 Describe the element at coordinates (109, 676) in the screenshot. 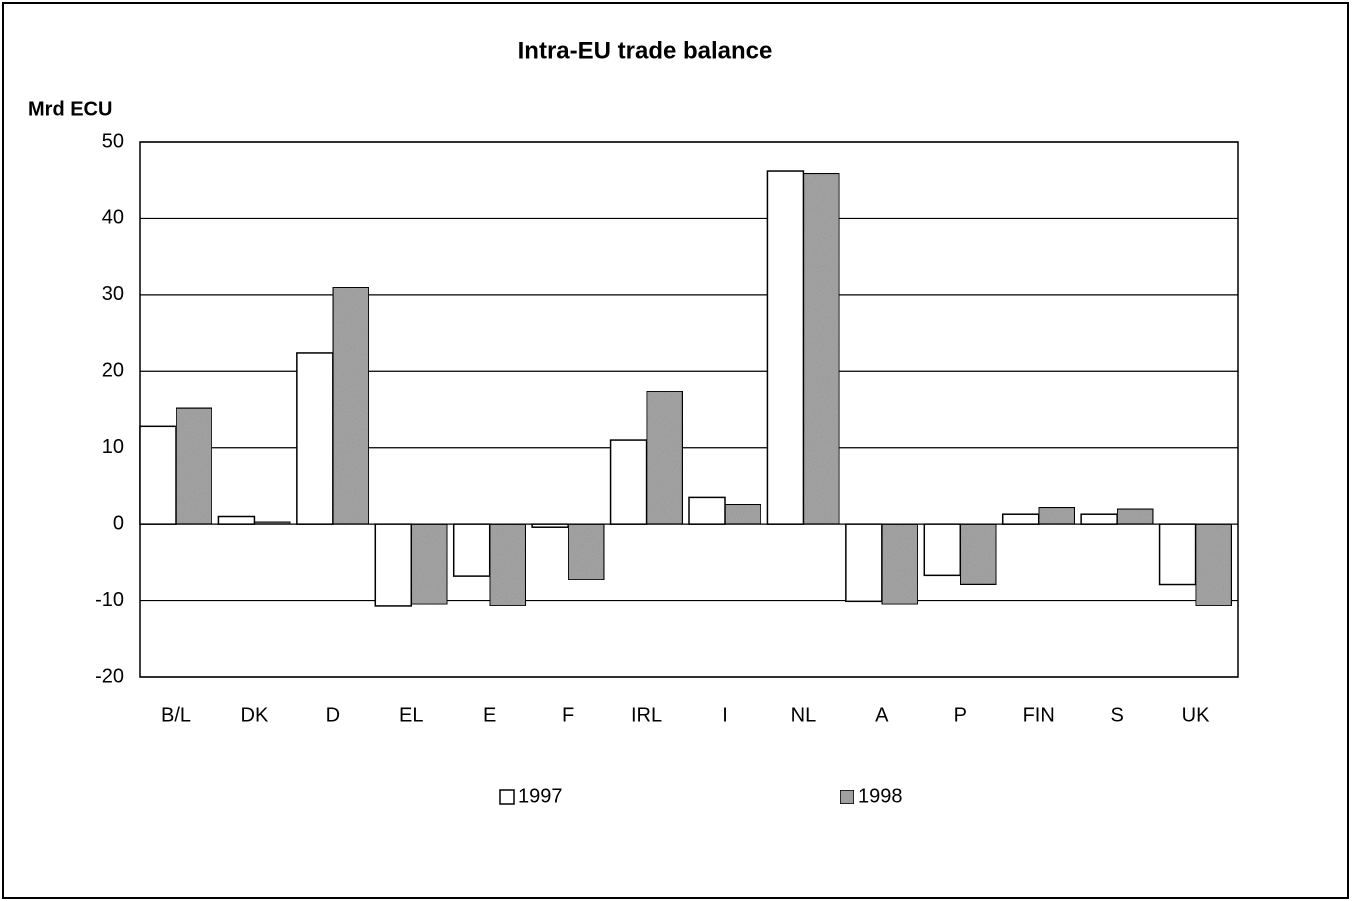

I see `y-tick-label: -20` at that location.